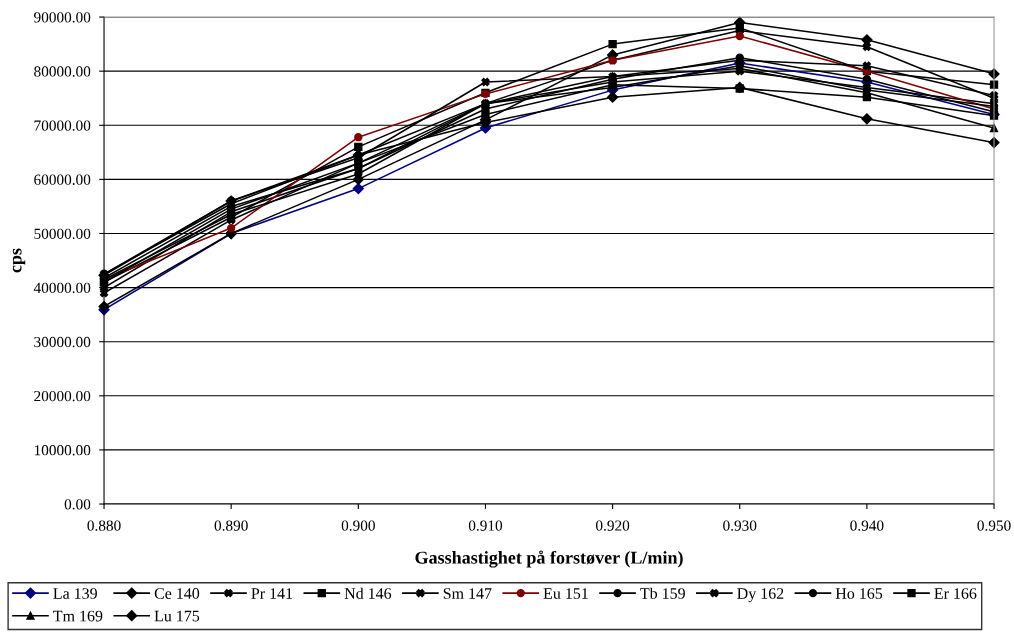 The height and width of the screenshot is (632, 1014). What do you see at coordinates (859, 593) in the screenshot?
I see `legend-label: Ho 165` at bounding box center [859, 593].